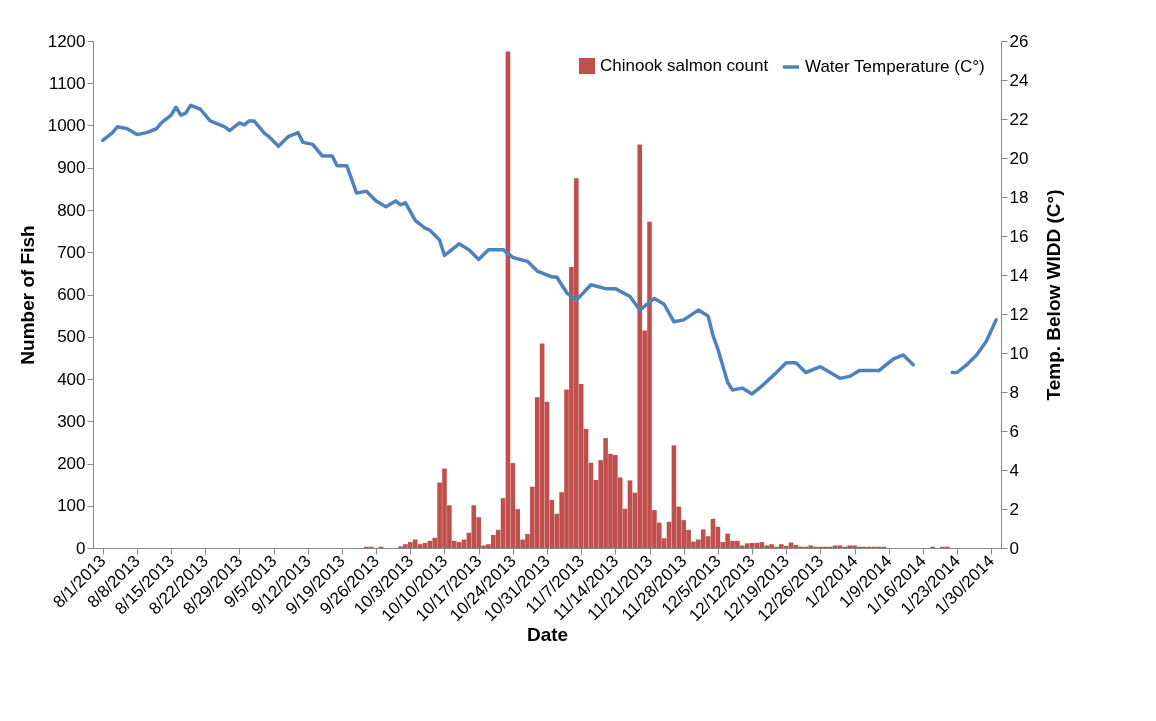 The image size is (1156, 721). Describe the element at coordinates (71, 421) in the screenshot. I see `y-tick-label: 300` at that location.